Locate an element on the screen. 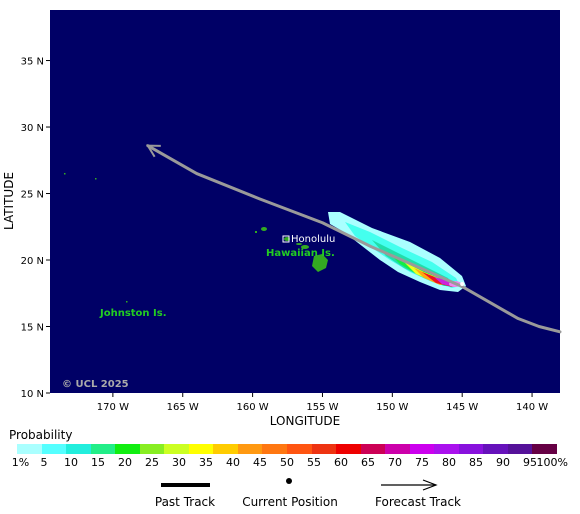  y-tick-label: 10 N is located at coordinates (32, 394).